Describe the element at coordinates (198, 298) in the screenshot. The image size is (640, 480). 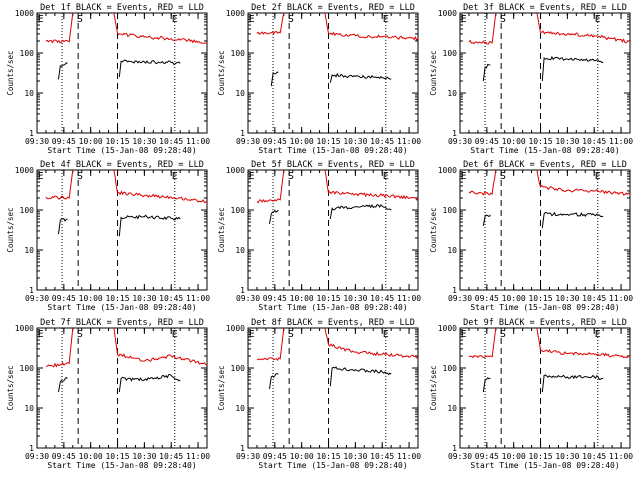
I see `x-tick-label: 11:00` at that location.